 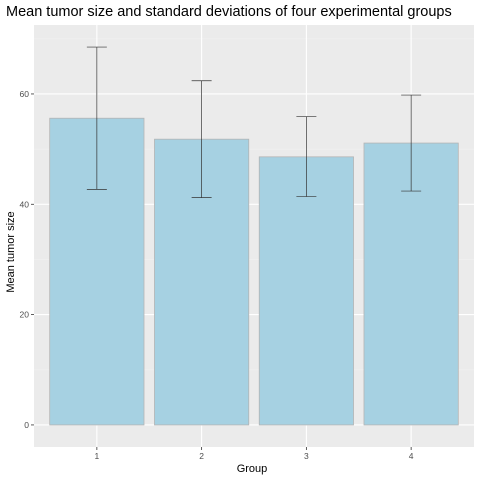 What do you see at coordinates (252, 469) in the screenshot?
I see `x-axis-label: Group` at bounding box center [252, 469].